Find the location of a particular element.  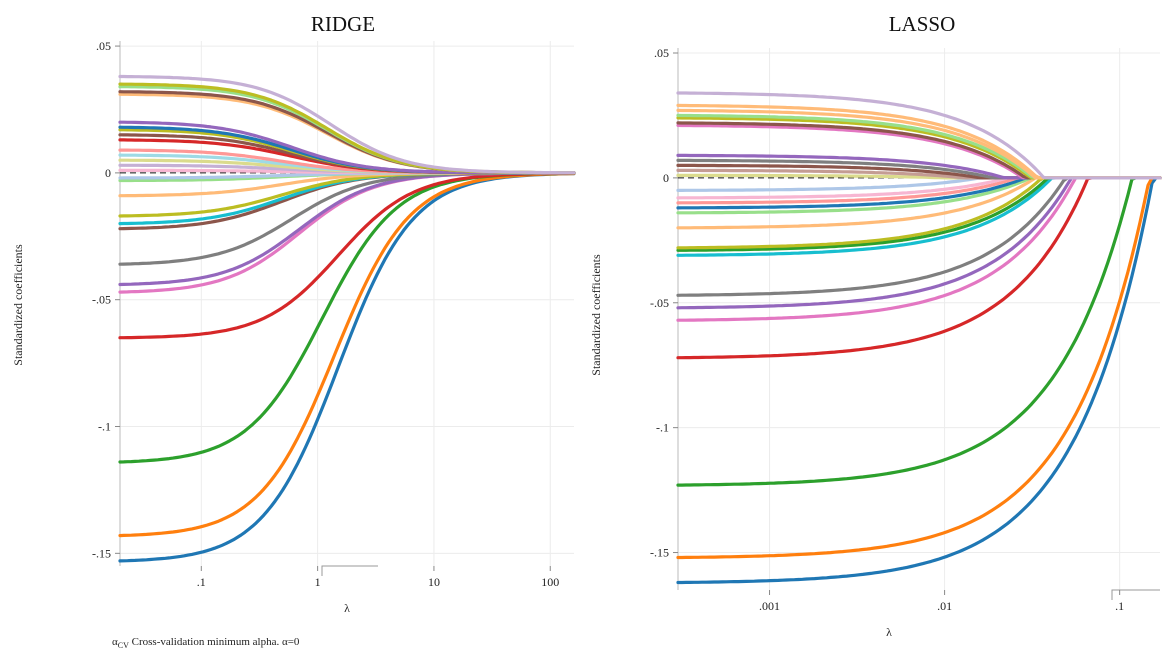

x-tick-label: 10 is located at coordinates (434, 582).